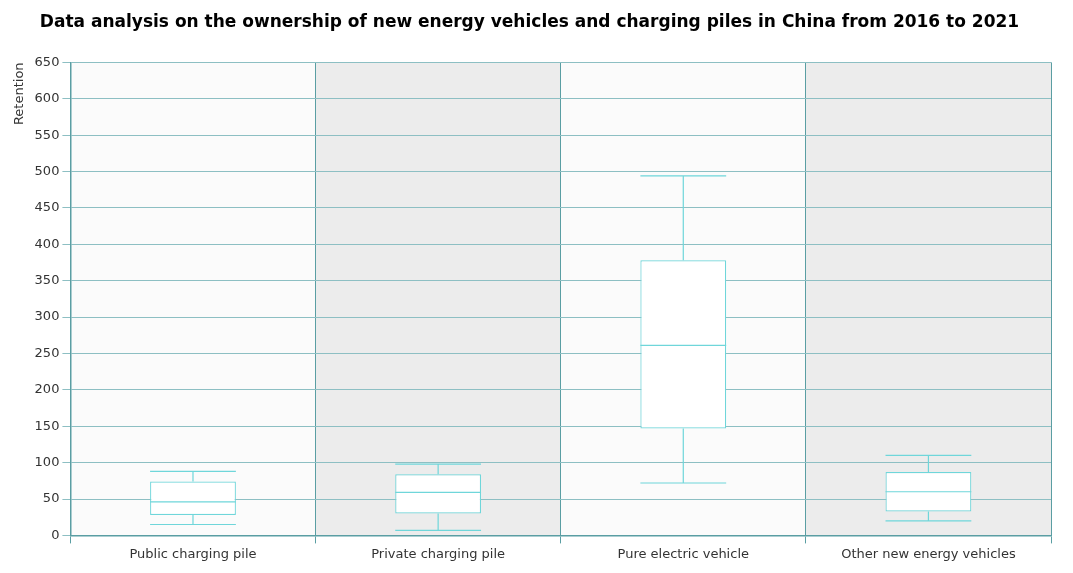 The image size is (1073, 573). Describe the element at coordinates (55, 534) in the screenshot. I see `y-tick-label: 0` at that location.